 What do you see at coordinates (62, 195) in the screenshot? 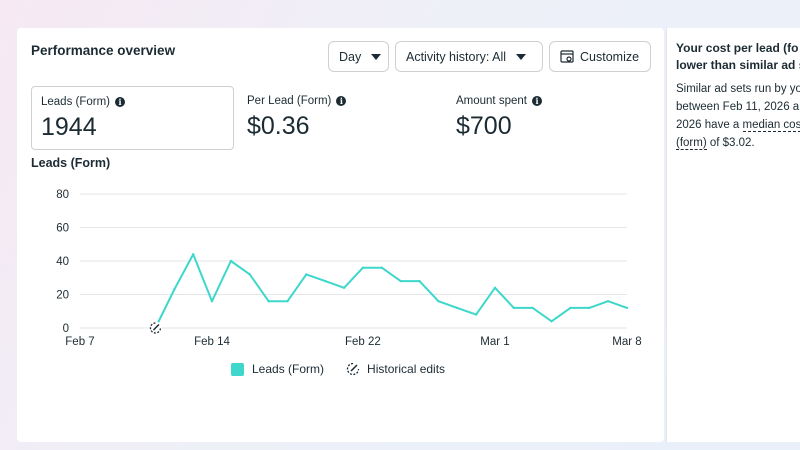
I see `y-tick-label: 80` at bounding box center [62, 195].